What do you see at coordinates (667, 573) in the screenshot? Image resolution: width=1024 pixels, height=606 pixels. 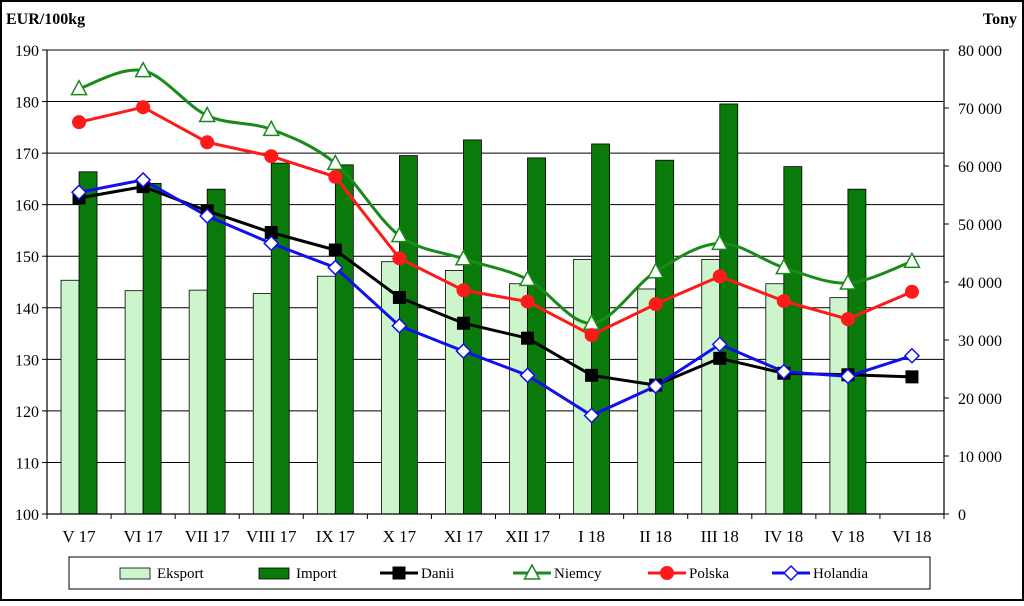 I see `legend-marker-polska` at bounding box center [667, 573].